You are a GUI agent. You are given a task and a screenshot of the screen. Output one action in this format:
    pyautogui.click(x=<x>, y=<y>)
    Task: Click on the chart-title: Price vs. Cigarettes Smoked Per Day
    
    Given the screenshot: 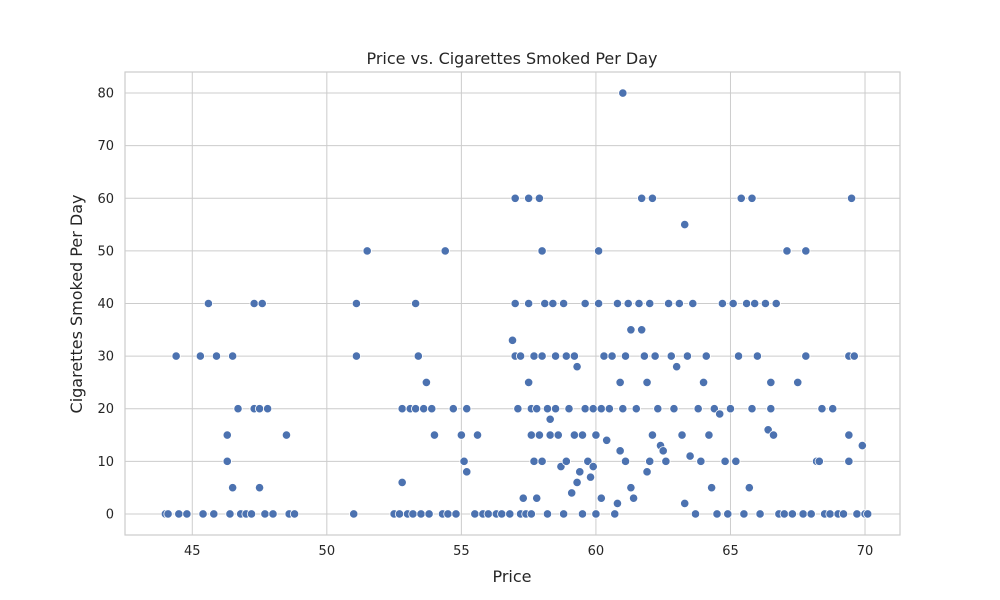 What is the action you would take?
    pyautogui.click(x=511, y=58)
    